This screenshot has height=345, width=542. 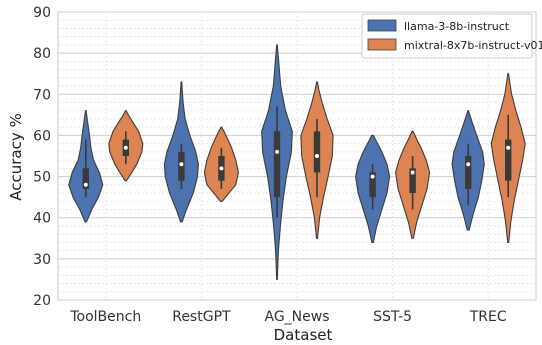 I want to click on y-tick-label: 60, so click(x=42, y=136).